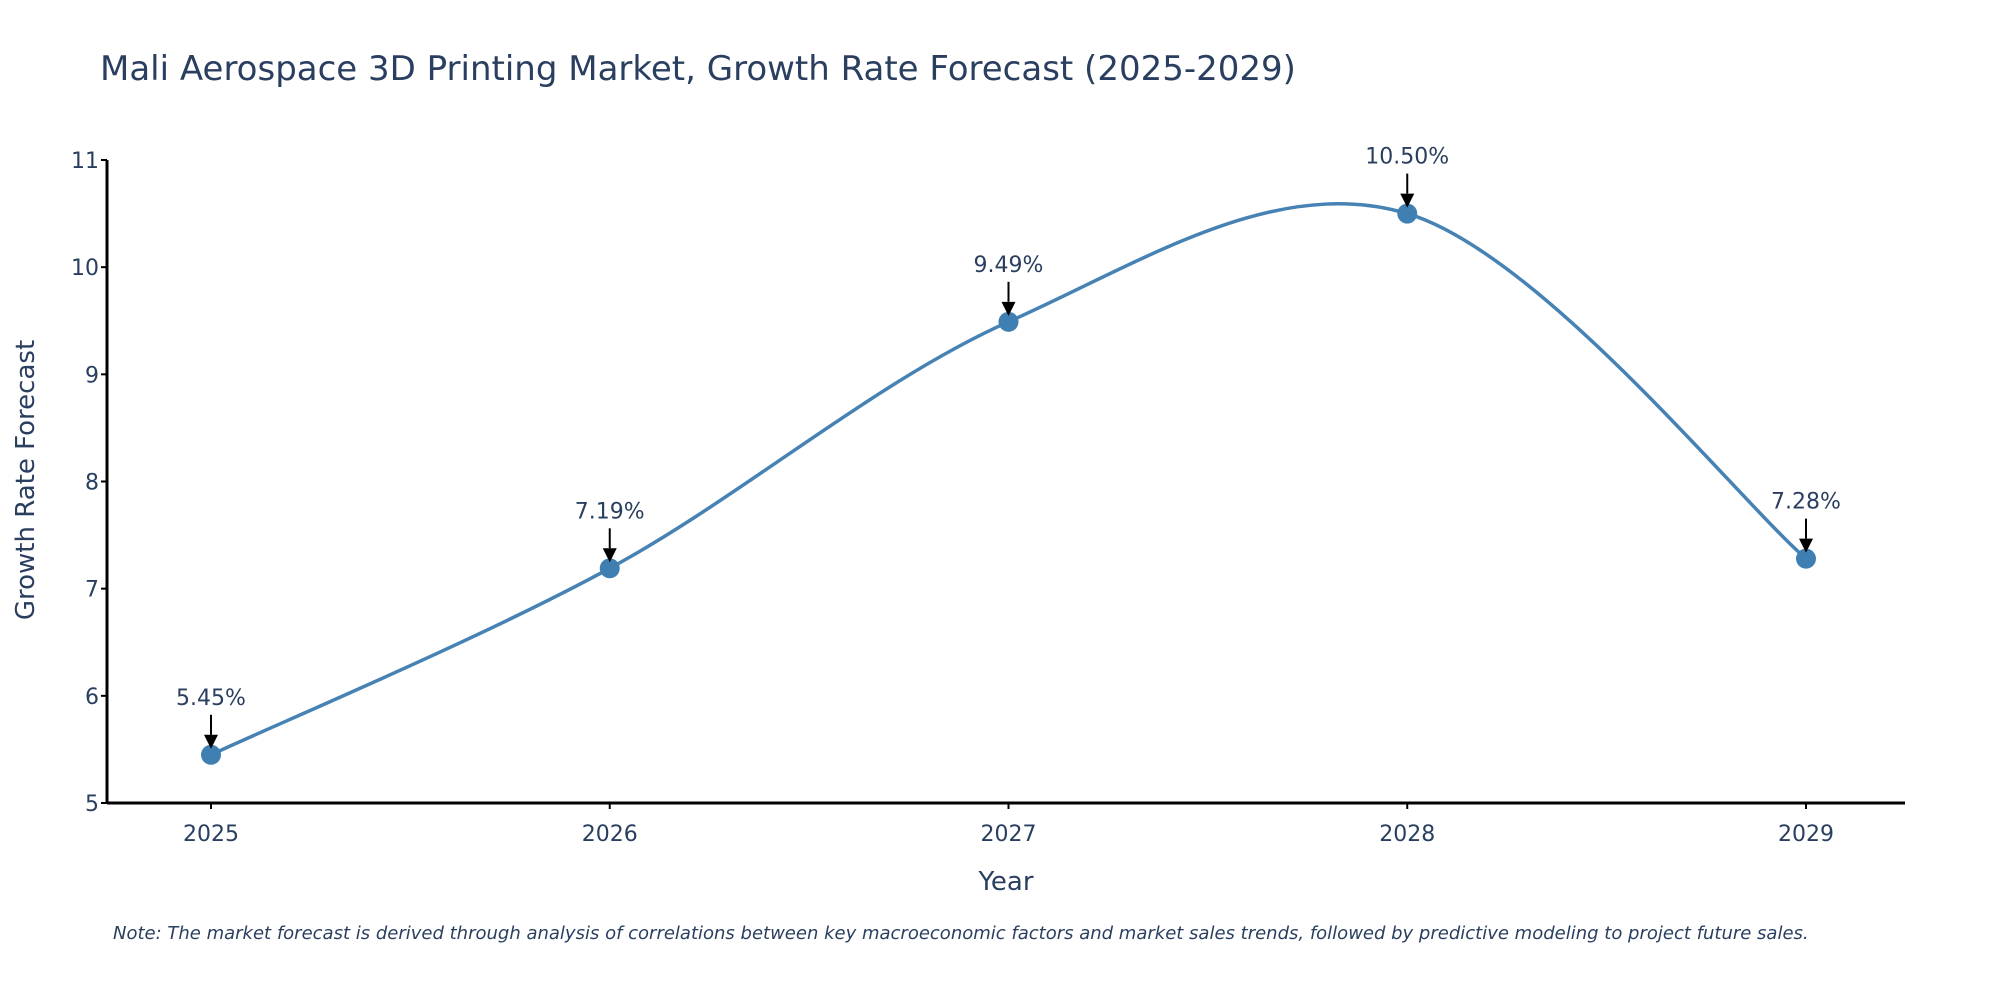 This screenshot has height=1000, width=2000. What do you see at coordinates (1407, 157) in the screenshot?
I see `data-label-2028: 10.50%` at bounding box center [1407, 157].